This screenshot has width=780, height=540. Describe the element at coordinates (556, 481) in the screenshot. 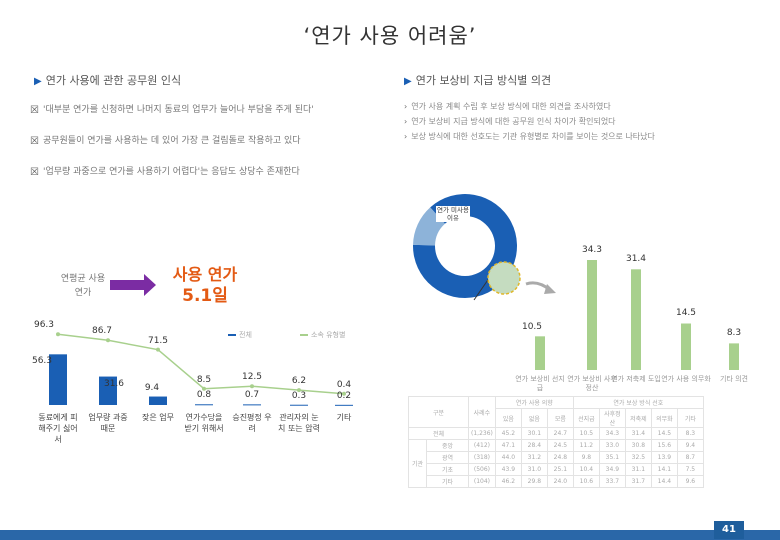

I see `table-row: 기타 (104) 46.2 29.8 24.0 10.6 33.7 31.7 14.4 9.6` at that location.